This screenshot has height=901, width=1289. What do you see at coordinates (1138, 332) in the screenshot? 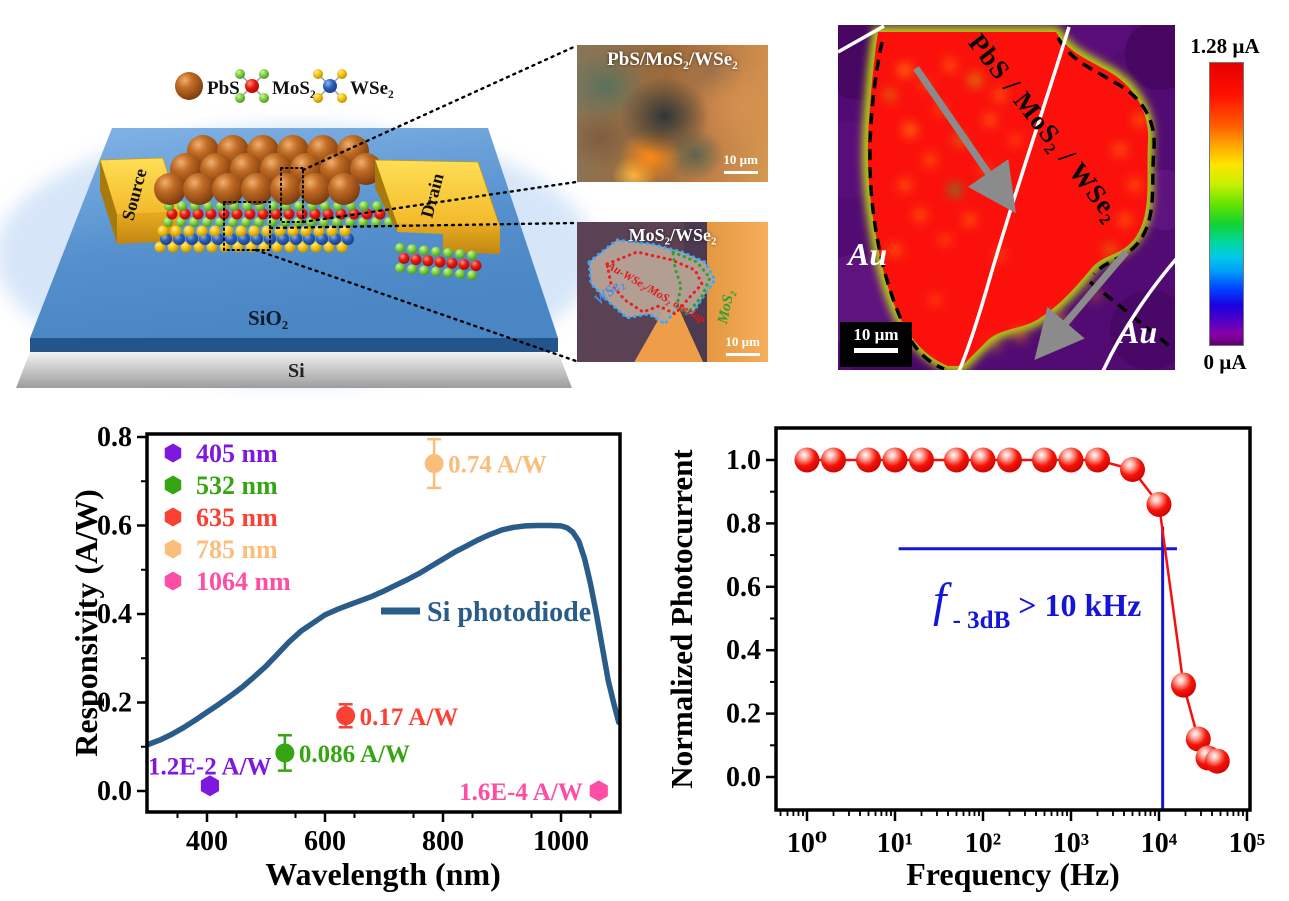
I see `au-label-right: Au` at bounding box center [1138, 332].